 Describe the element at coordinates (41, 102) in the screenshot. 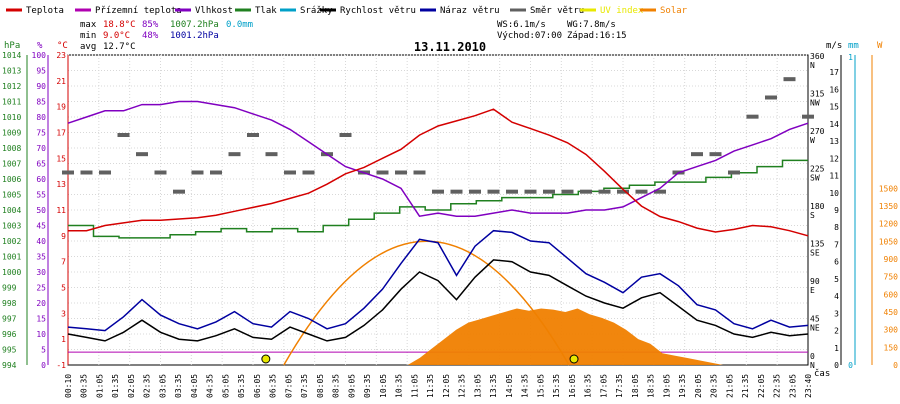

I see `pct-tick-label: 85` at that location.